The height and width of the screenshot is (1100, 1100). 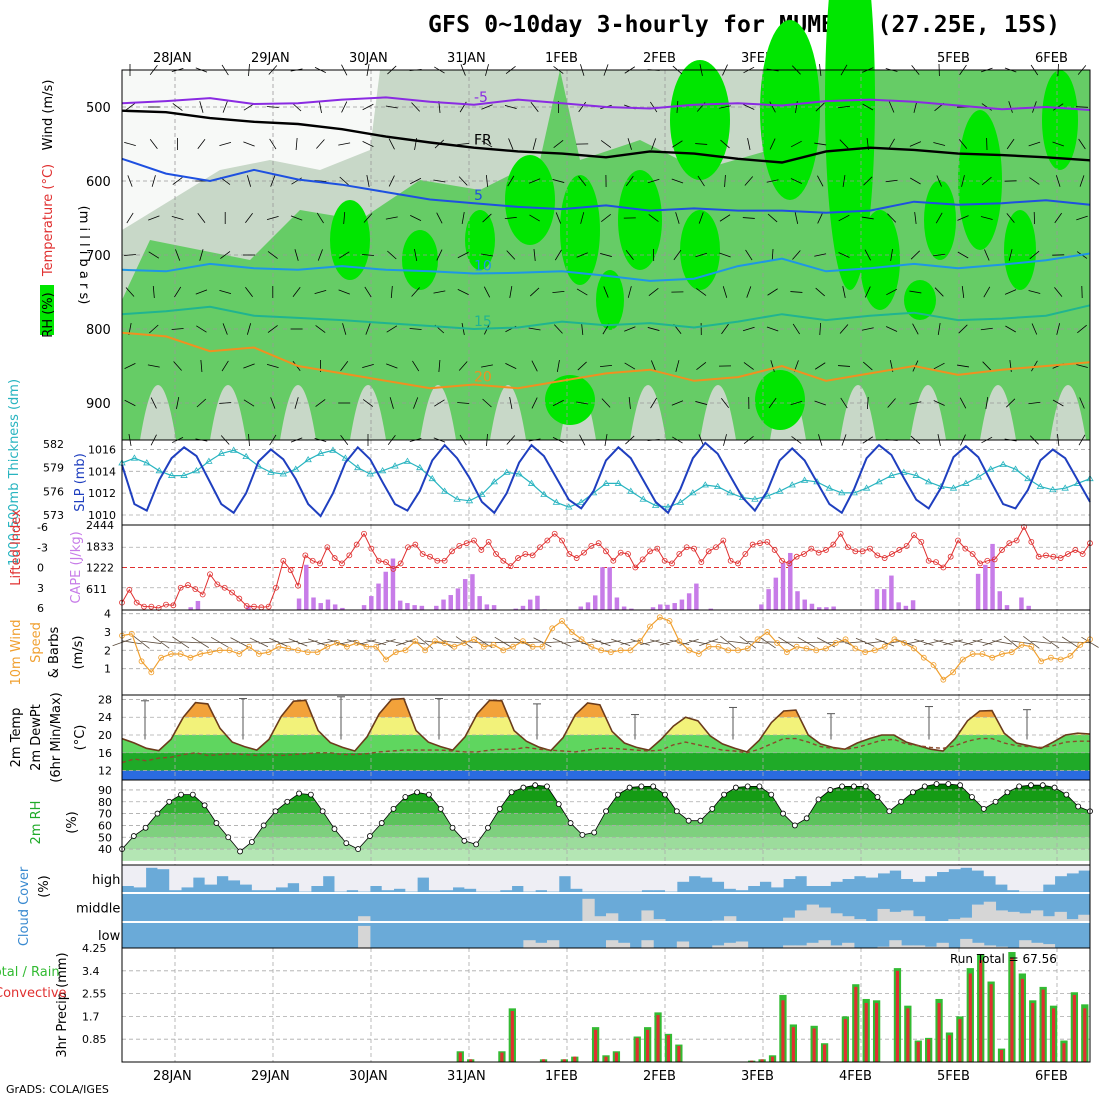 What do you see at coordinates (530, 200) in the screenshot?
I see `rh-moist-core` at bounding box center [530, 200].